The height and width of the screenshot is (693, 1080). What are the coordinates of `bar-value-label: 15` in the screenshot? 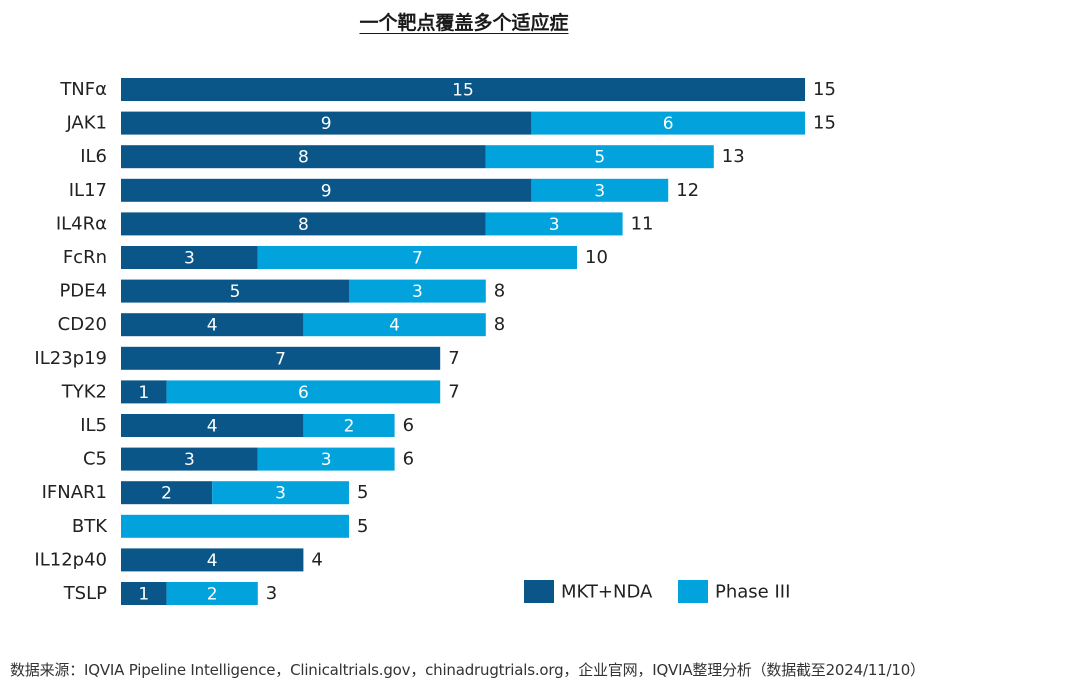 It's located at (463, 91).